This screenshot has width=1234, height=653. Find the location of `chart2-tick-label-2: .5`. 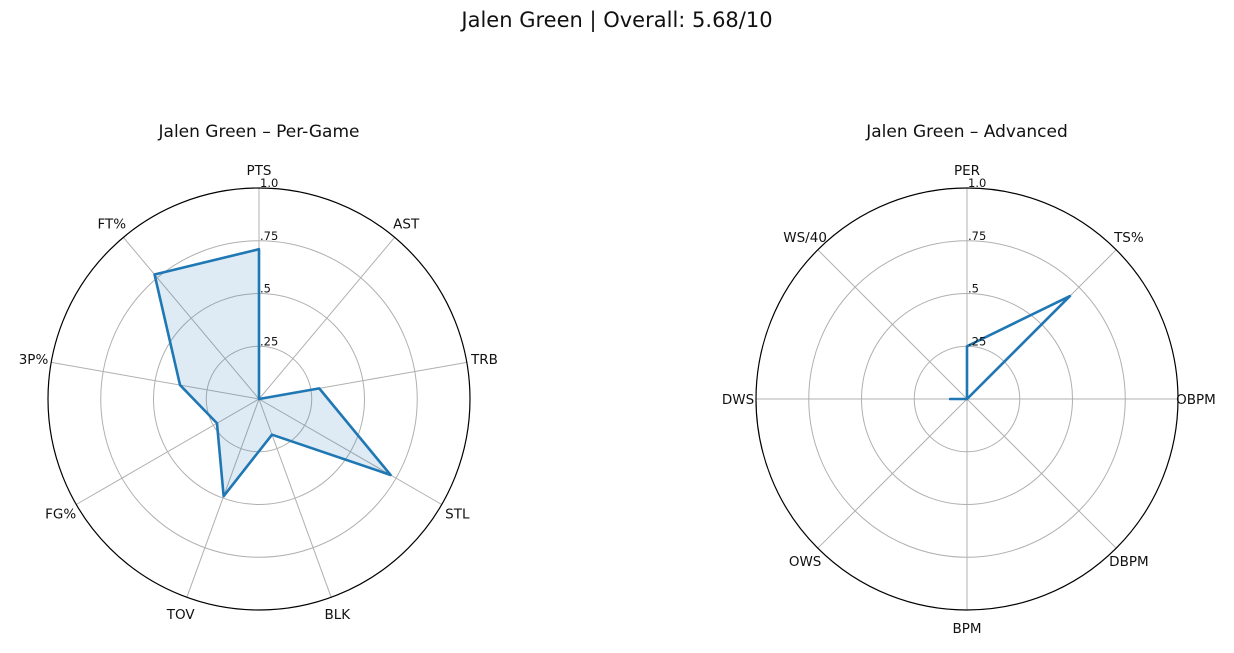

chart2-tick-label-2: .5 is located at coordinates (973, 289).